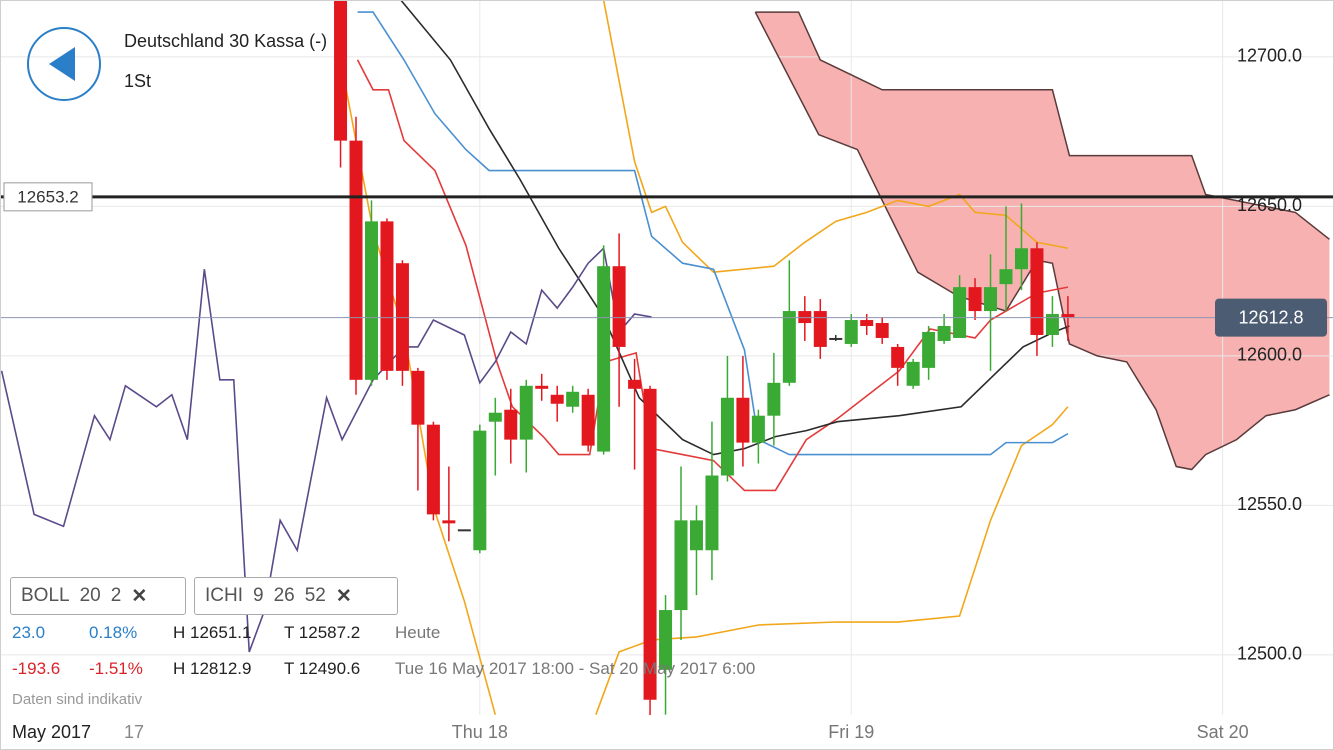 The width and height of the screenshot is (1334, 750). What do you see at coordinates (212, 668) in the screenshot?
I see `stat-high: H 12812.9` at bounding box center [212, 668].